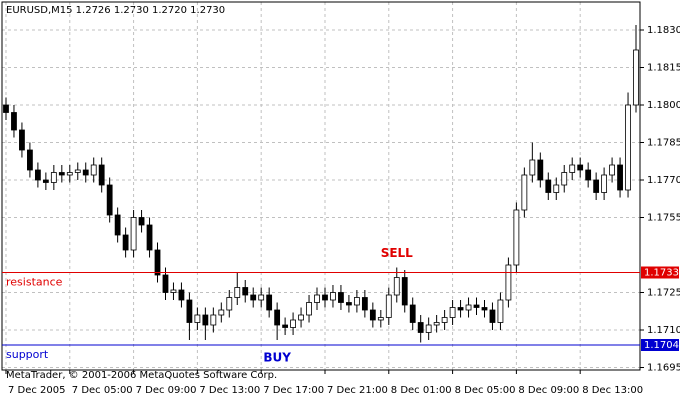  Describe the element at coordinates (397, 253) in the screenshot. I see `annotation: SELL` at that location.